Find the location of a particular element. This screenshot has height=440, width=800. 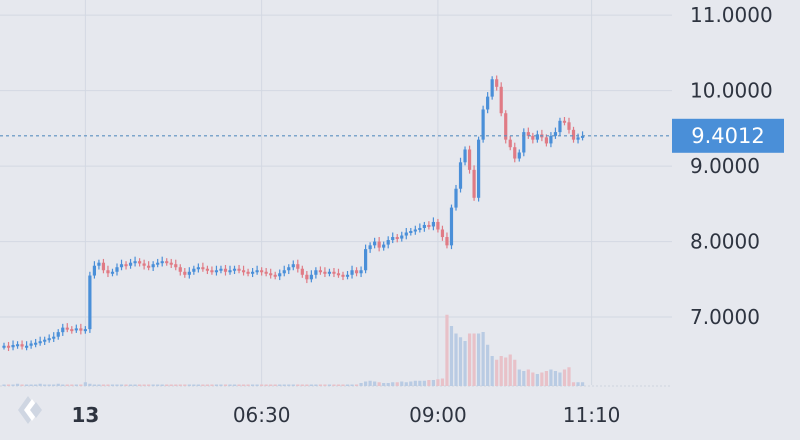

x-tick-label: 13 is located at coordinates (85, 415).